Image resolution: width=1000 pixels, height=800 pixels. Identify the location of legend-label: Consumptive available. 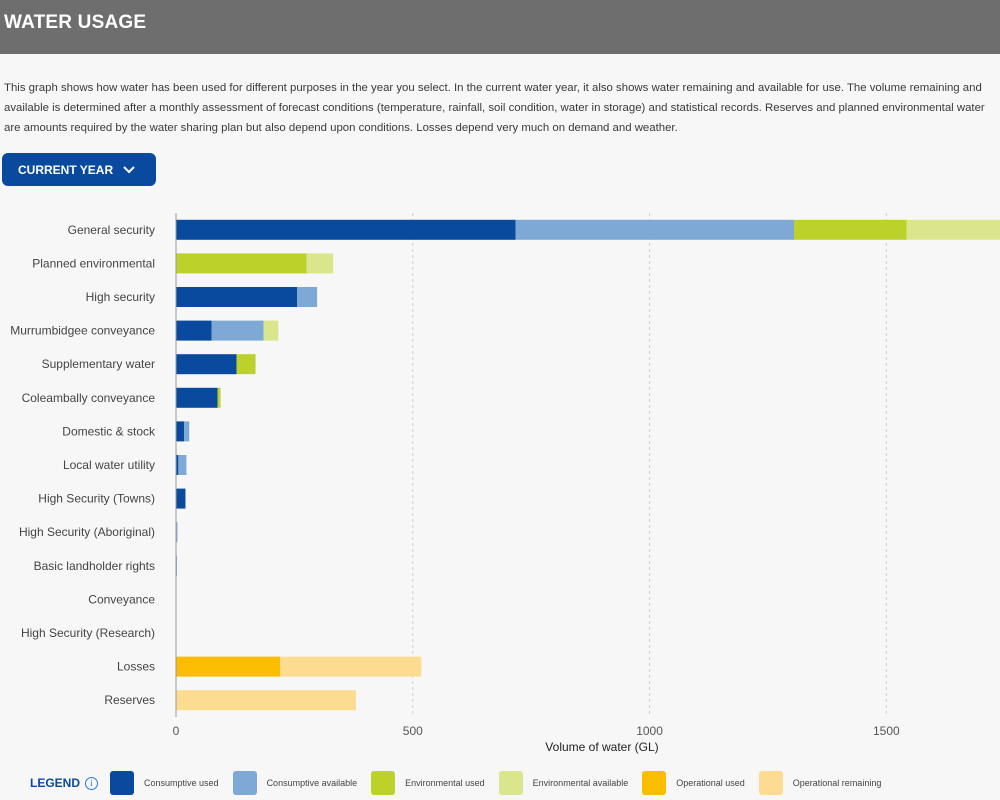
(312, 783).